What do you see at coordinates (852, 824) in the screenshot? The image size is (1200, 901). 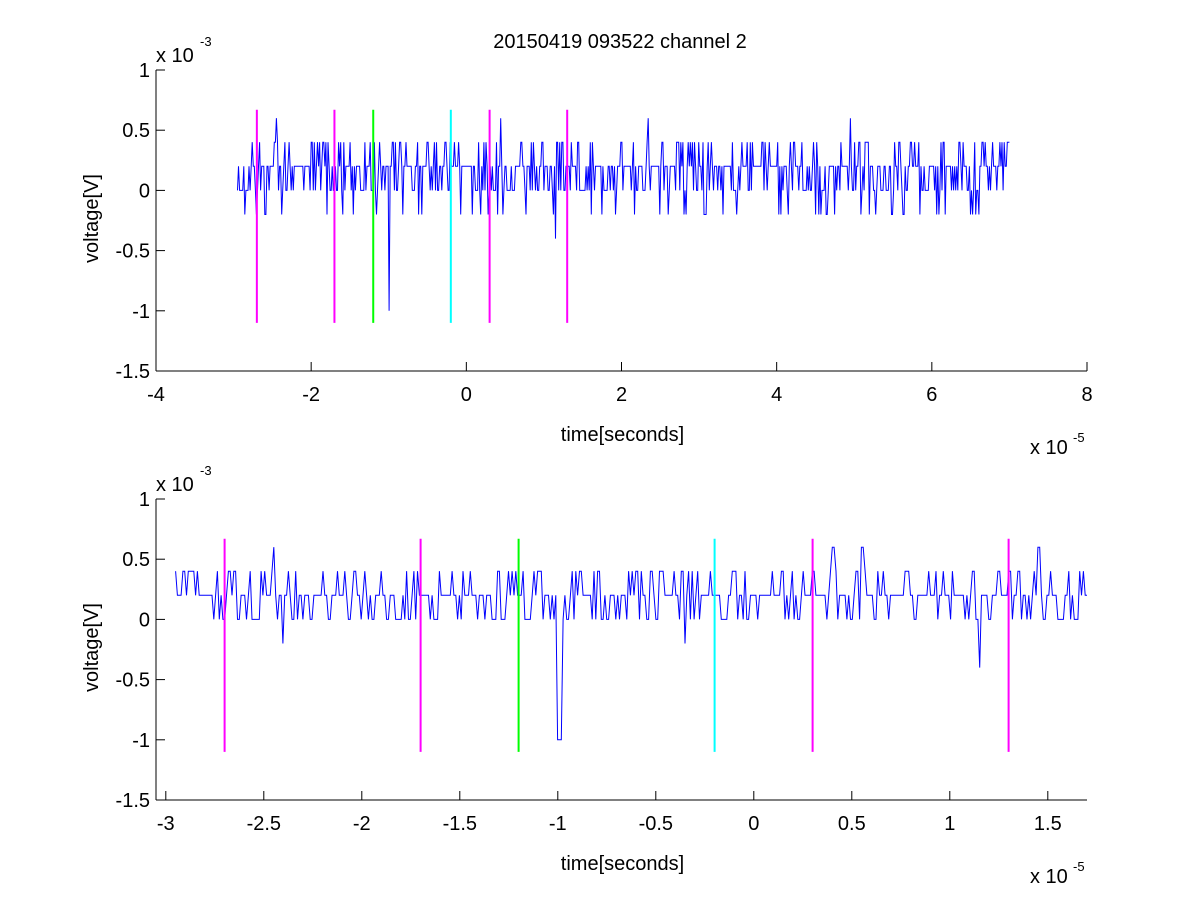 I see `x-tick-label: 0.5` at bounding box center [852, 824].